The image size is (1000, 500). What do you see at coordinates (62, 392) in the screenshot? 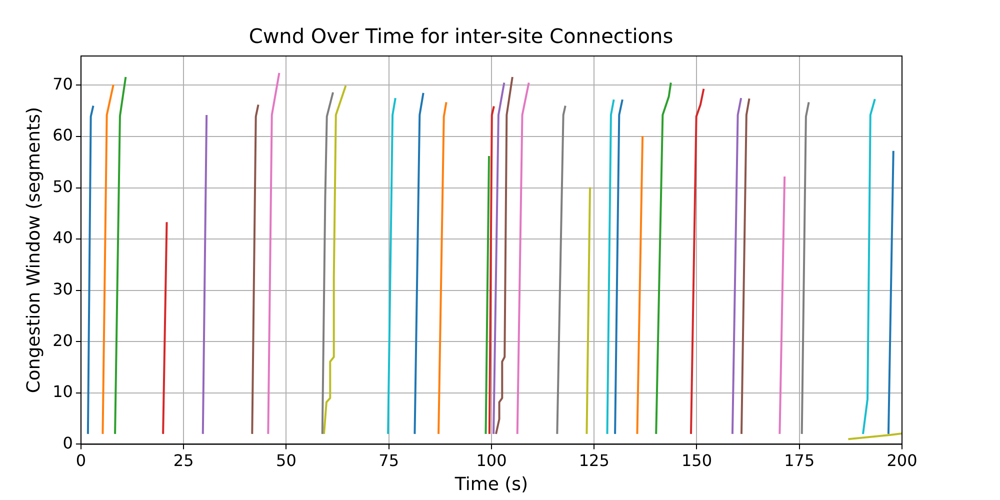
I see `y-tick-label: 10` at bounding box center [62, 392].